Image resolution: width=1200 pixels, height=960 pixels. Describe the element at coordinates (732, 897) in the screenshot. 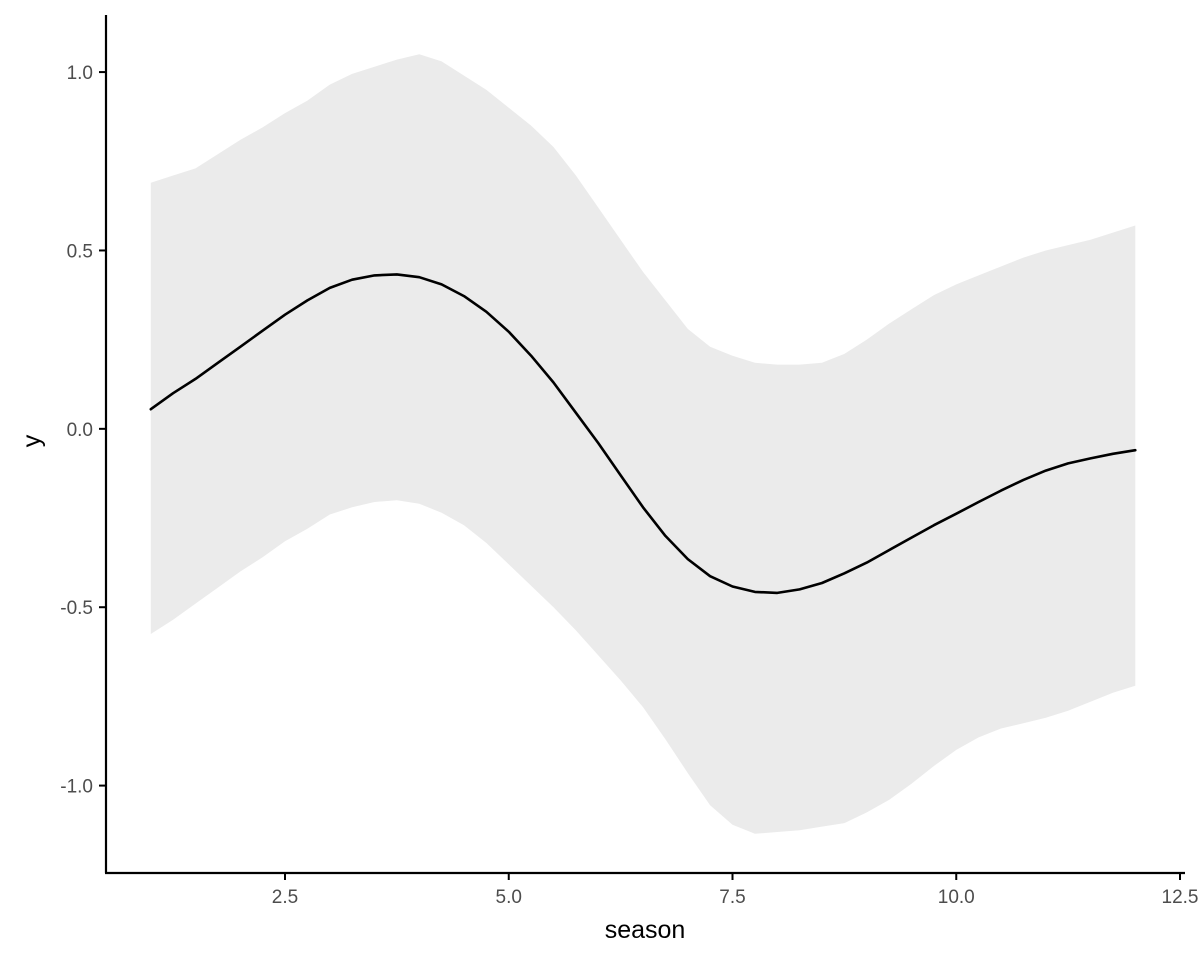

I see `x-tick-label: 7.5` at that location.